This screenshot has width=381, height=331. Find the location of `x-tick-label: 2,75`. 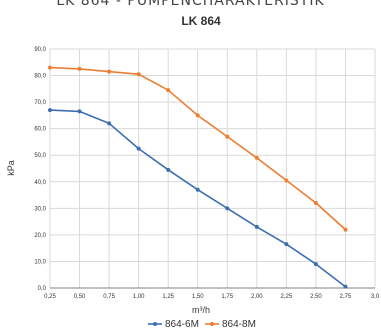

x-tick-label: 2,75 is located at coordinates (346, 297).